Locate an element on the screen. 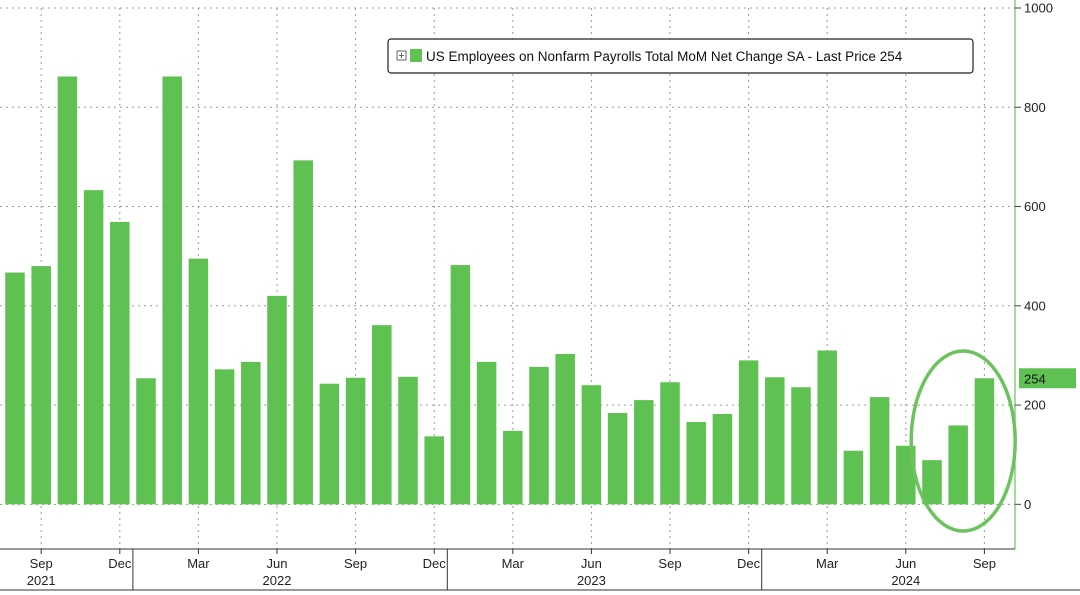  y-tick-label-1000: 1000 is located at coordinates (1038, 8).